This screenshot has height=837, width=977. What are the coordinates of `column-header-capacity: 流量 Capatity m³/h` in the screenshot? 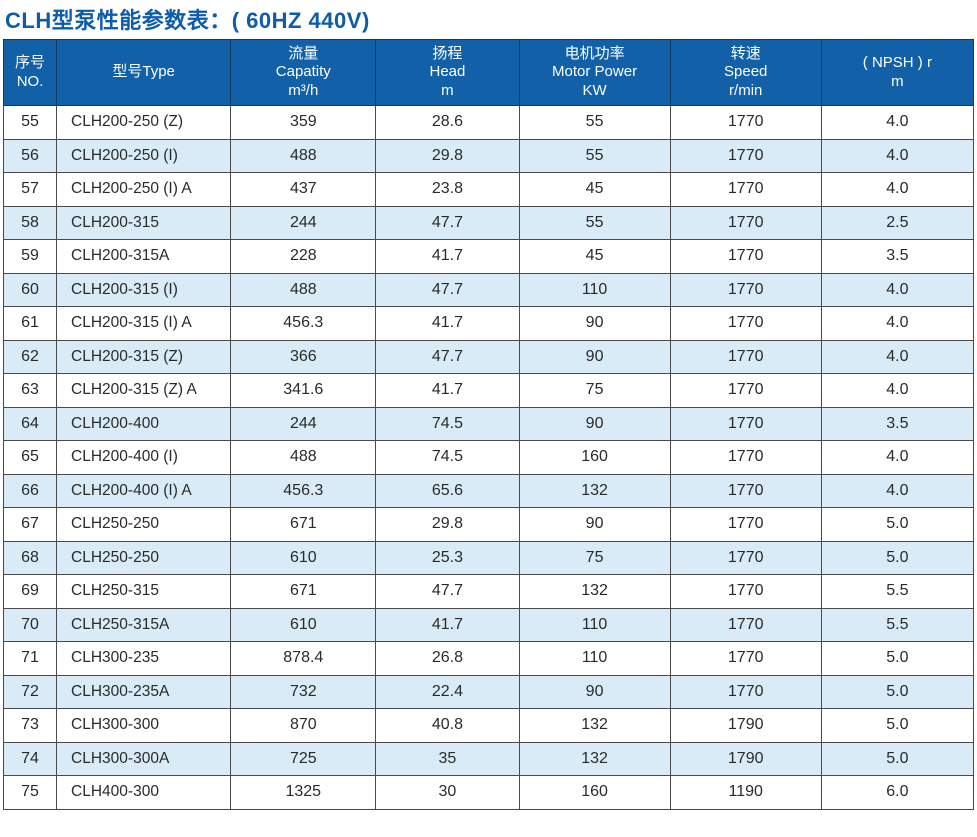 It's located at (303, 72).